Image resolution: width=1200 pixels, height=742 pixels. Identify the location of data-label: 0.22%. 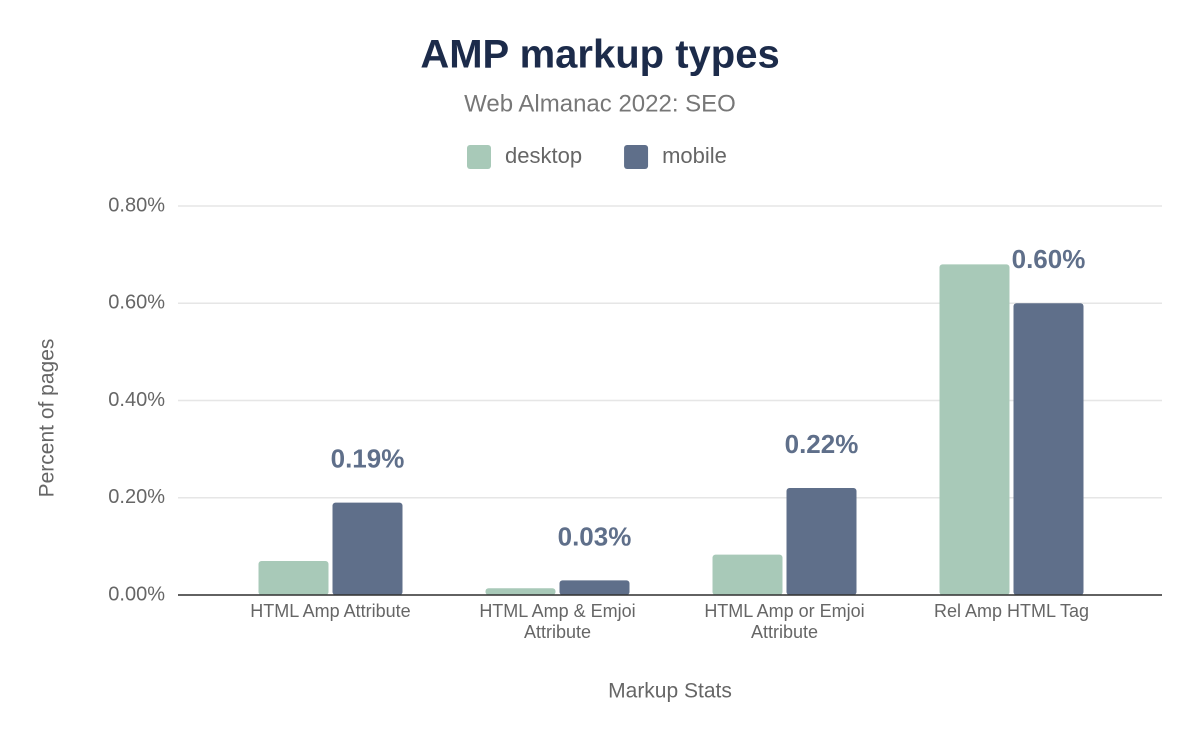
(822, 444).